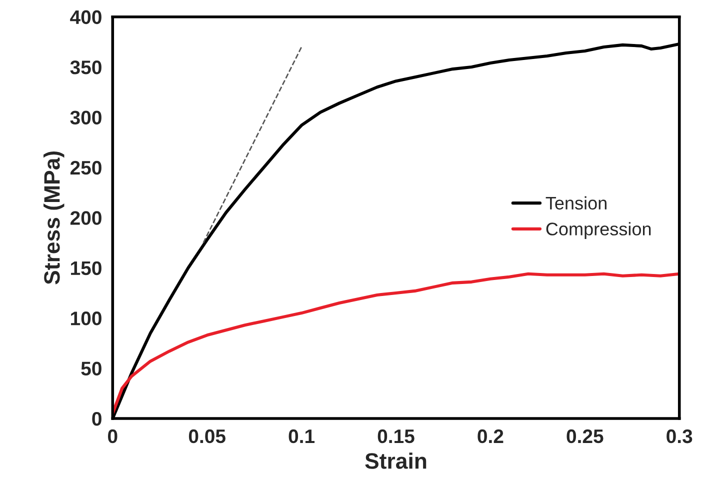 The image size is (704, 481). Describe the element at coordinates (113, 436) in the screenshot. I see `x-tick-label: 0` at that location.